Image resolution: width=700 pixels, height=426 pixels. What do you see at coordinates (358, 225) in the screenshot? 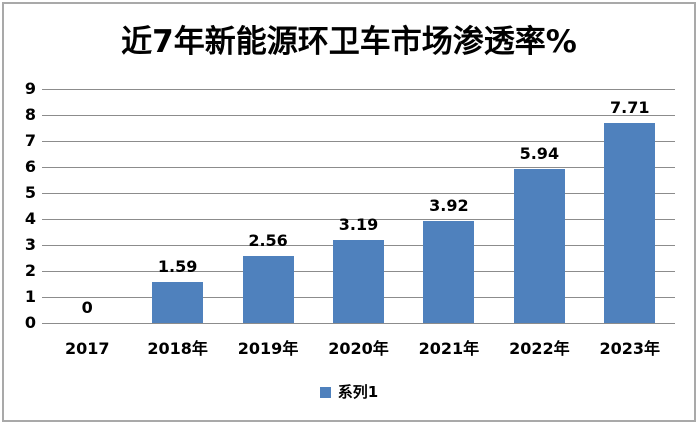
I see `value-label: 3.19` at bounding box center [358, 225].